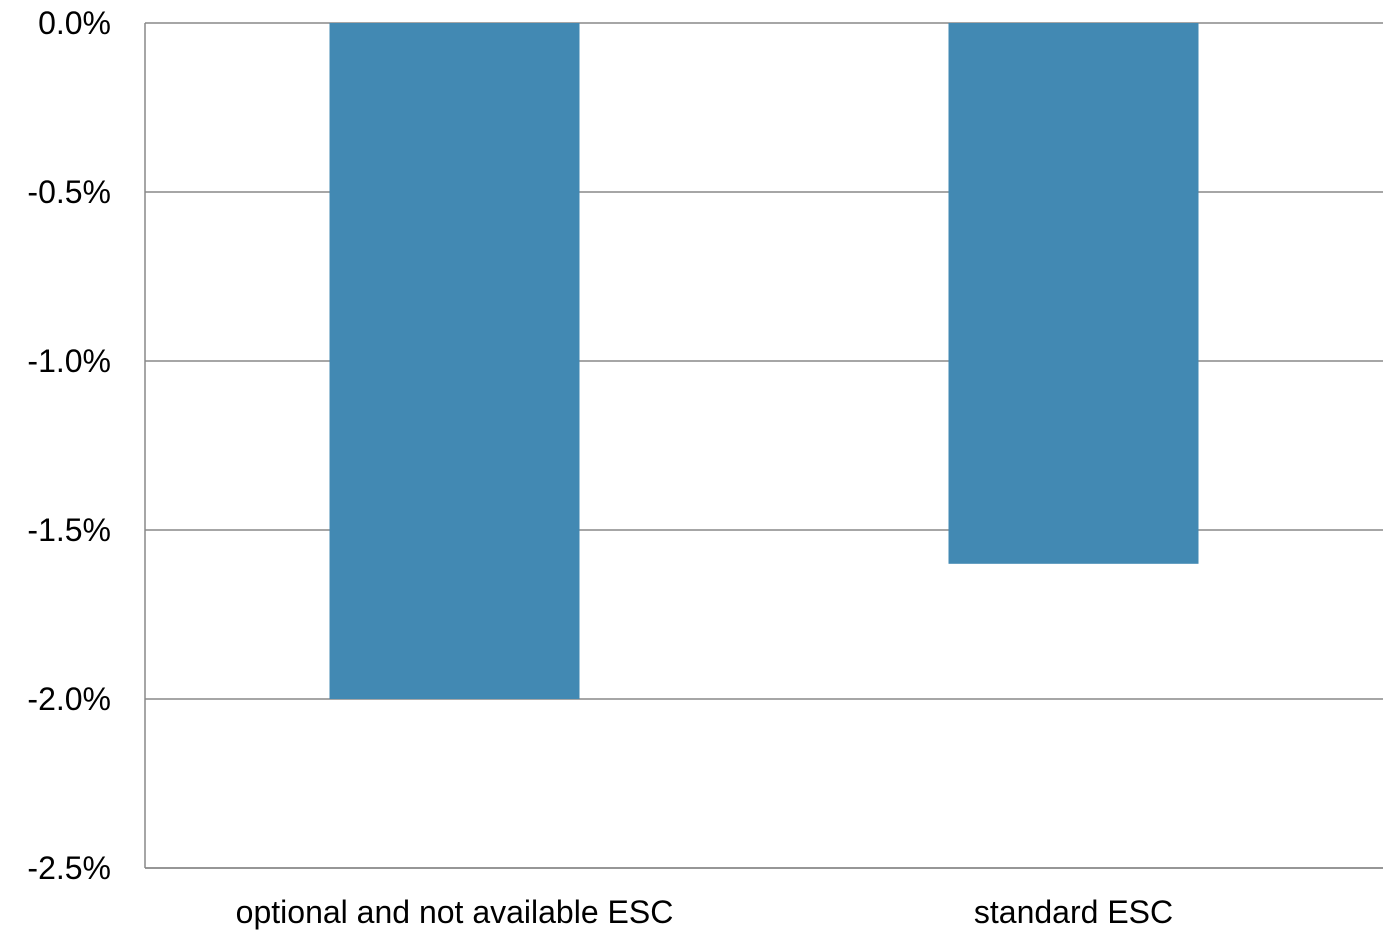 The width and height of the screenshot is (1383, 937). What do you see at coordinates (455, 912) in the screenshot?
I see `x-category-label: optional and not available ESC` at bounding box center [455, 912].